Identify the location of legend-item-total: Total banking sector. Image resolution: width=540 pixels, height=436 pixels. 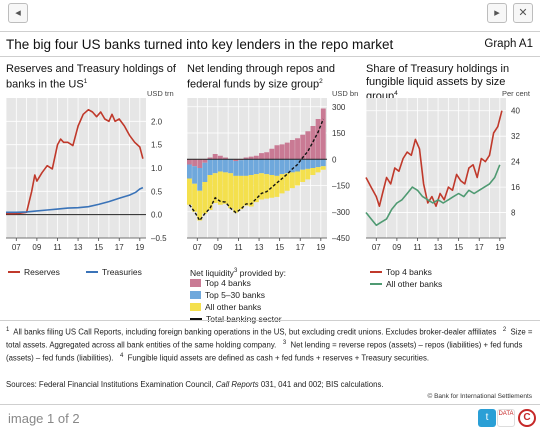
(275, 319).